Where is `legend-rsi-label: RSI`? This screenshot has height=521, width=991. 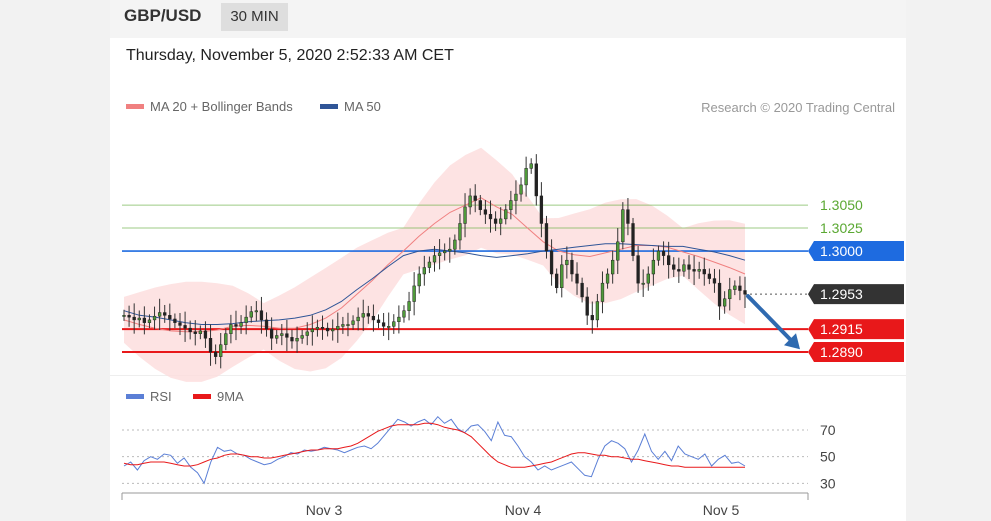 legend-rsi-label: RSI is located at coordinates (161, 396).